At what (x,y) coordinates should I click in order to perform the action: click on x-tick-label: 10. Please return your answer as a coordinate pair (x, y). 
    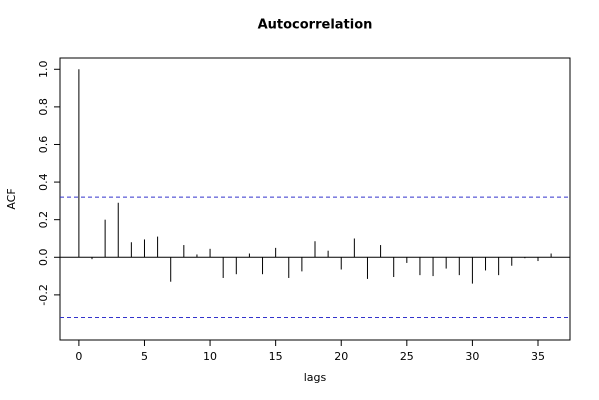
    Looking at the image, I should click on (210, 356).